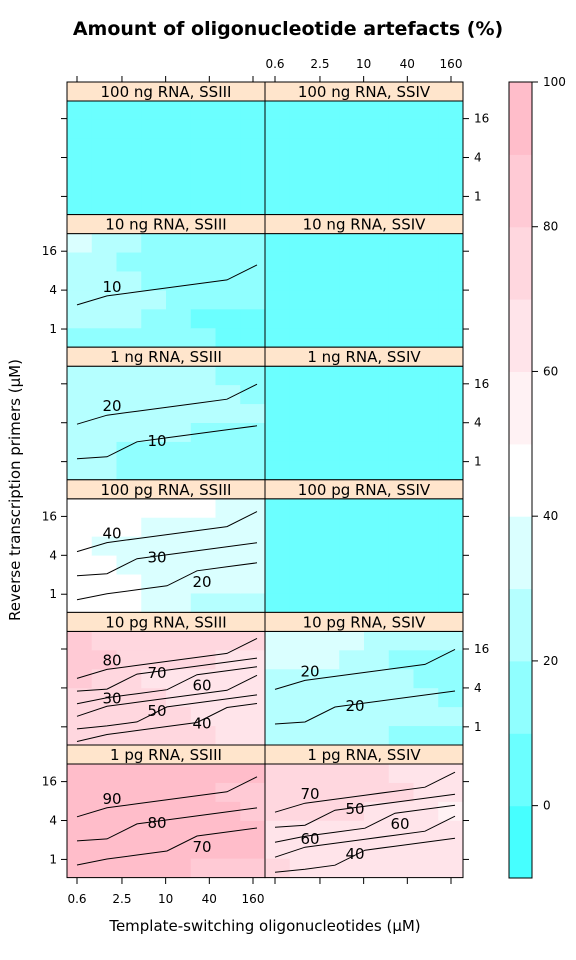  What do you see at coordinates (264, 926) in the screenshot?
I see `x-axis-label: Template-switching oligonucleotides (µM)` at bounding box center [264, 926].